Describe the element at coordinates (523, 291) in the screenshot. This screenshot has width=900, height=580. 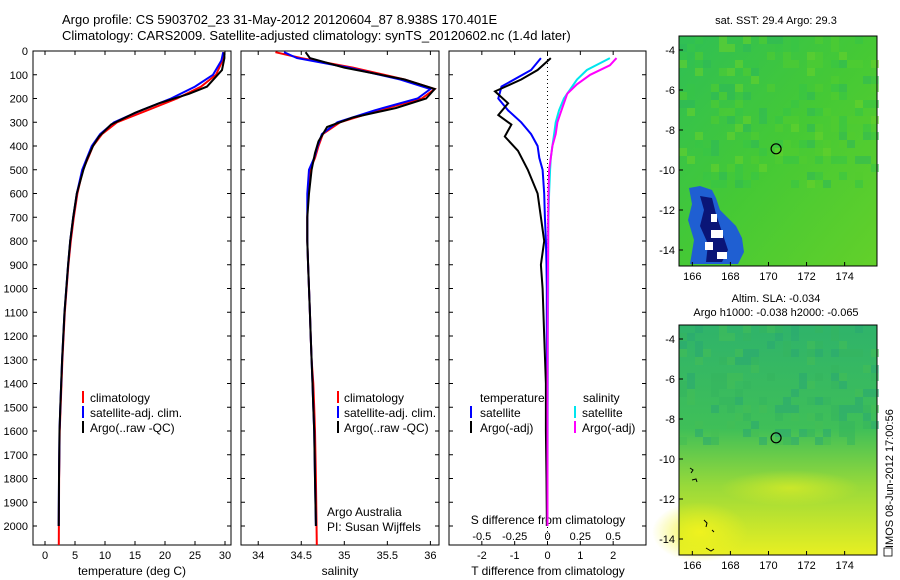
I see `series-line-difference-blue` at that location.